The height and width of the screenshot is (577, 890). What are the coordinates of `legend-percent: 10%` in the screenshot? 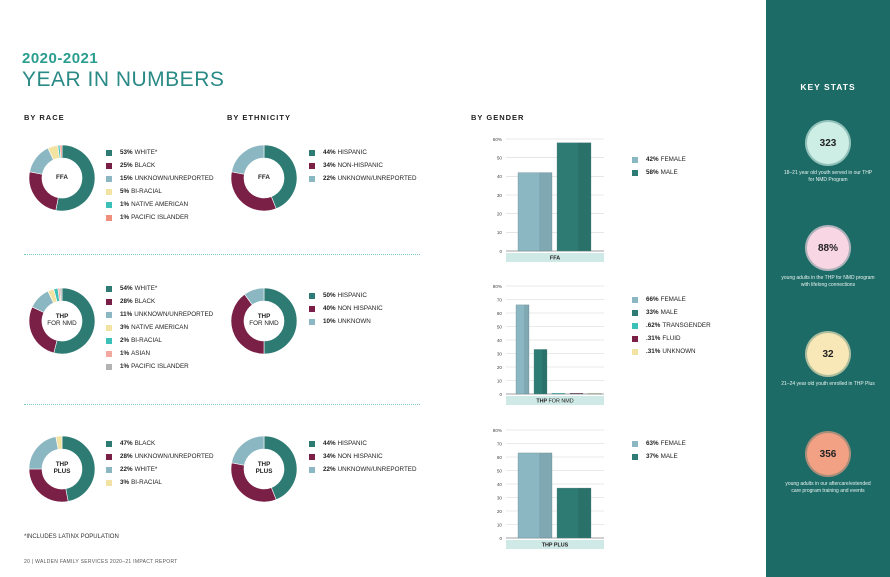 It's located at (329, 321).